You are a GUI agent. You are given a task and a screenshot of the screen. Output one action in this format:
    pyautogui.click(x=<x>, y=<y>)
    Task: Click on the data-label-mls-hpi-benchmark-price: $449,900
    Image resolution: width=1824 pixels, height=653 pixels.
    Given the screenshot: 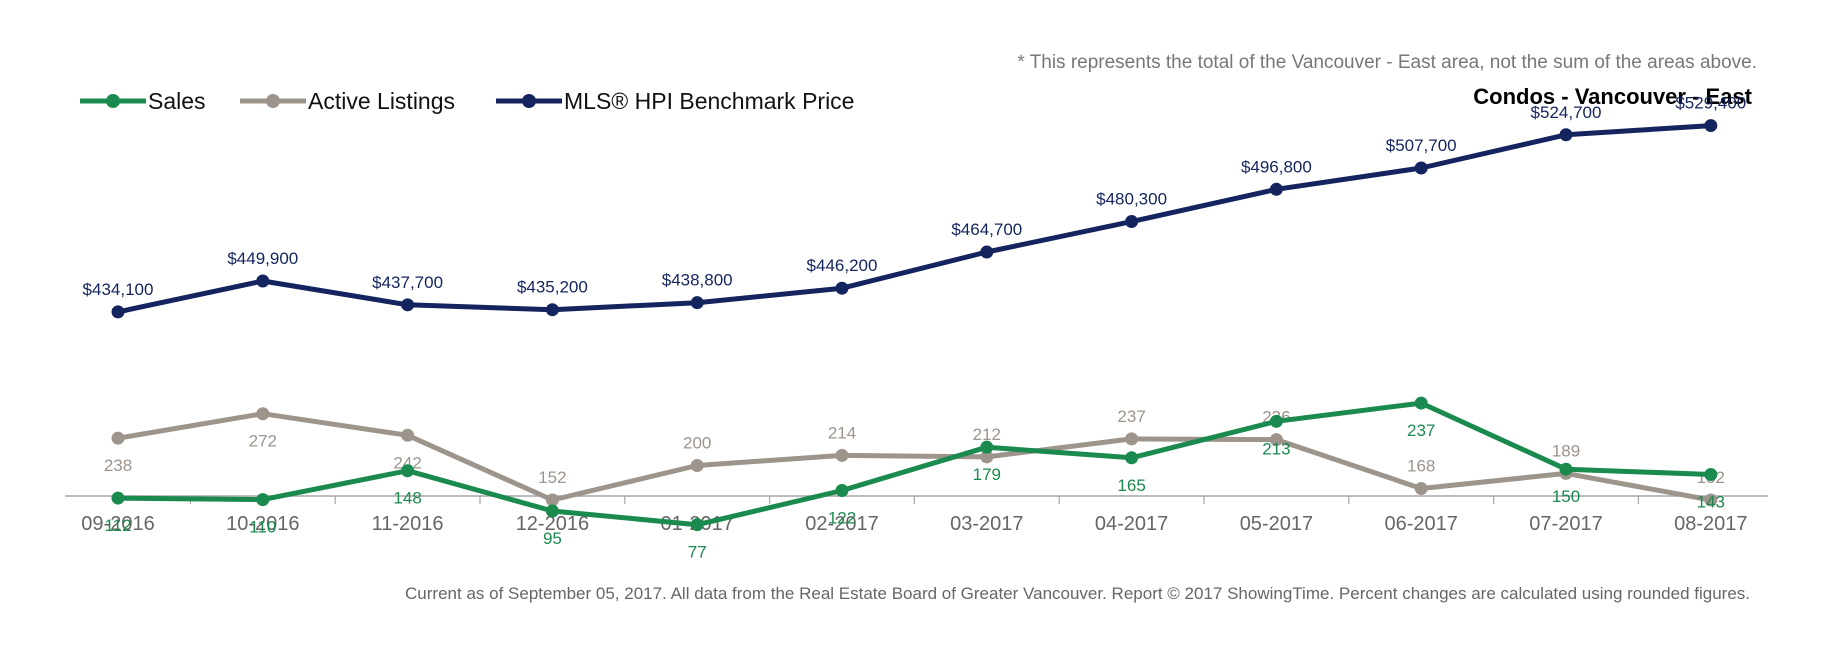 What is the action you would take?
    pyautogui.click(x=262, y=258)
    